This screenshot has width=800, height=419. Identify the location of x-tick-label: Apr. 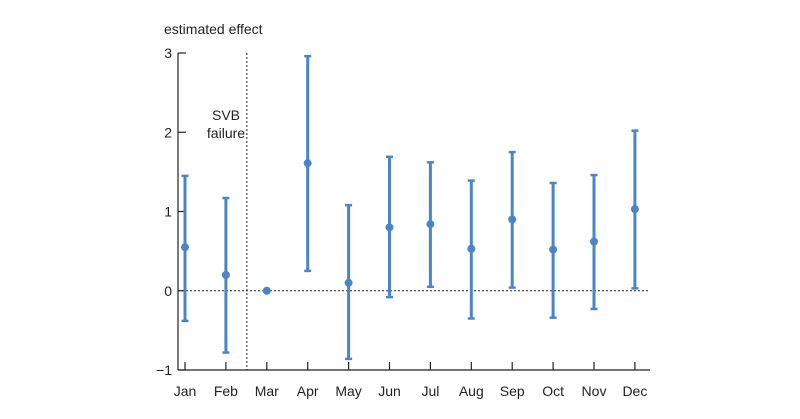
(308, 391).